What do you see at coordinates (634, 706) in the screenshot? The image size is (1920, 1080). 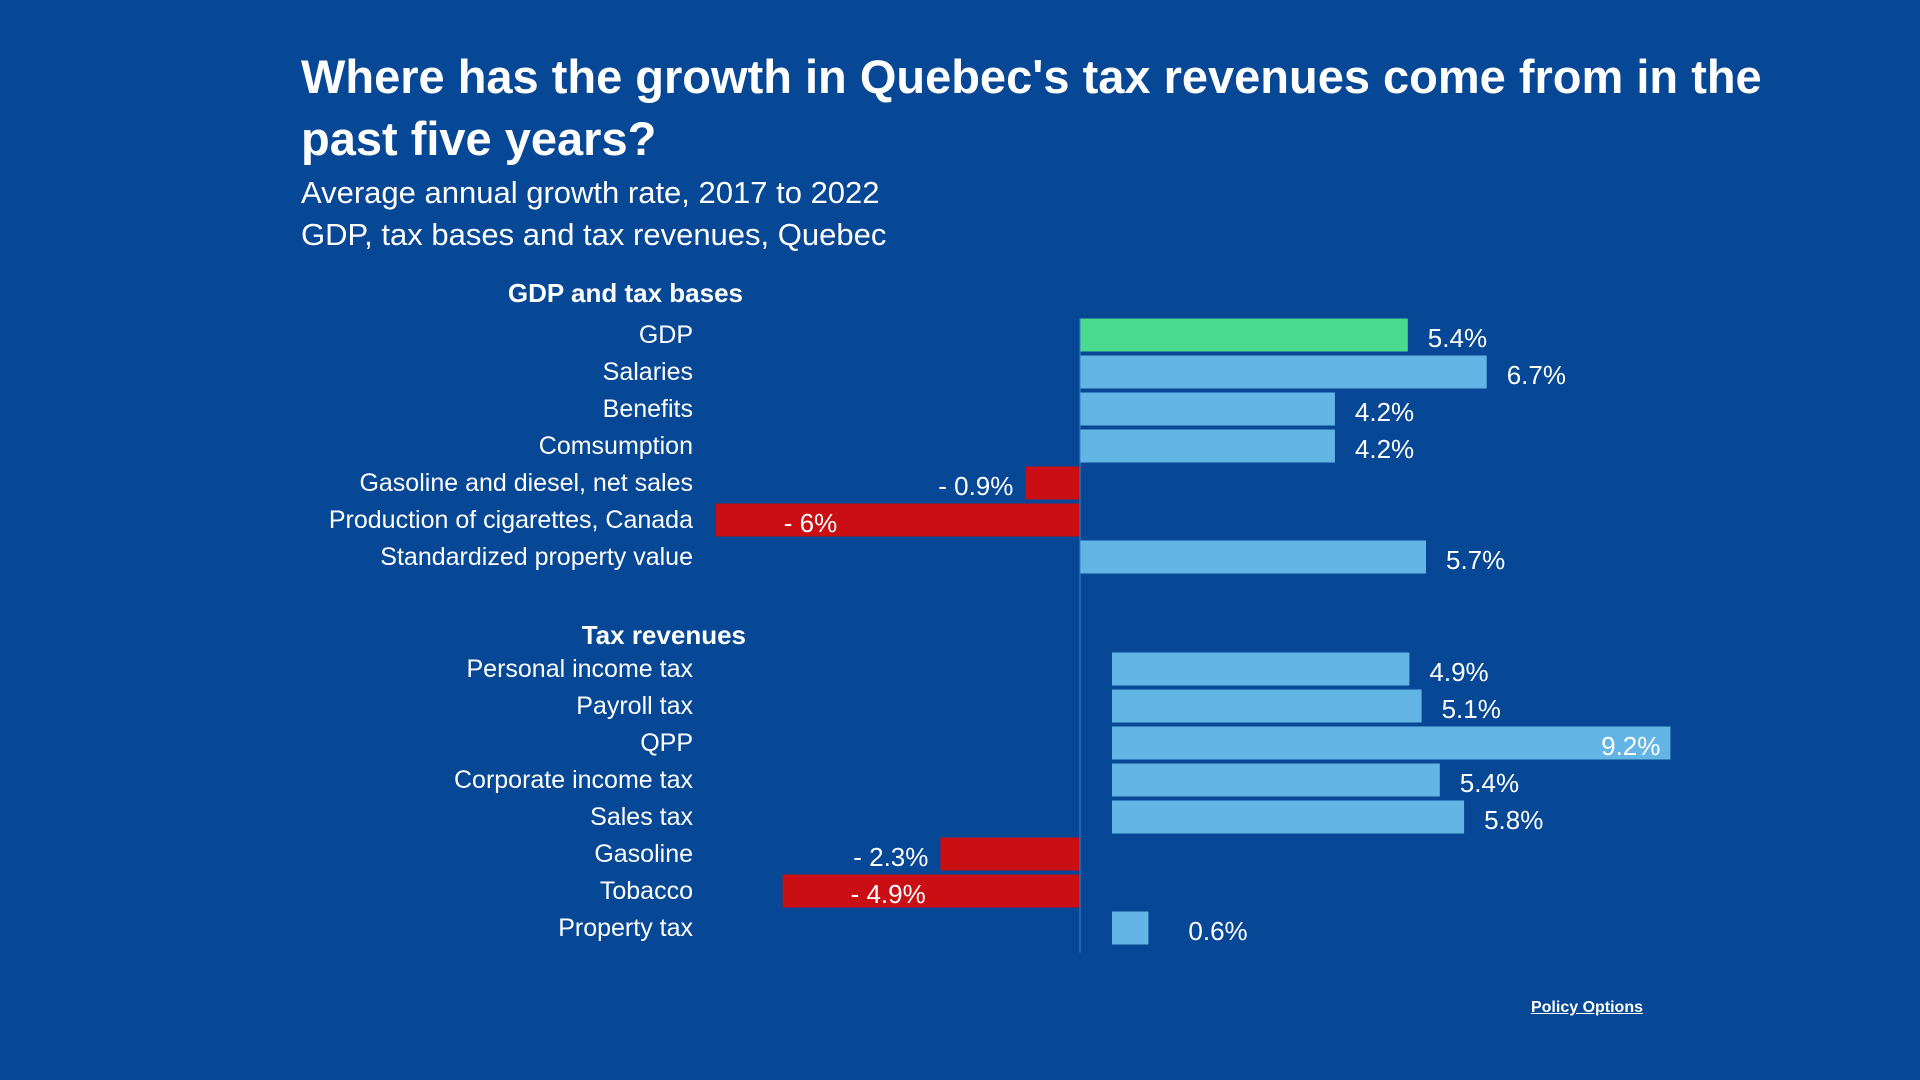 I see `category-label: Payroll tax` at bounding box center [634, 706].